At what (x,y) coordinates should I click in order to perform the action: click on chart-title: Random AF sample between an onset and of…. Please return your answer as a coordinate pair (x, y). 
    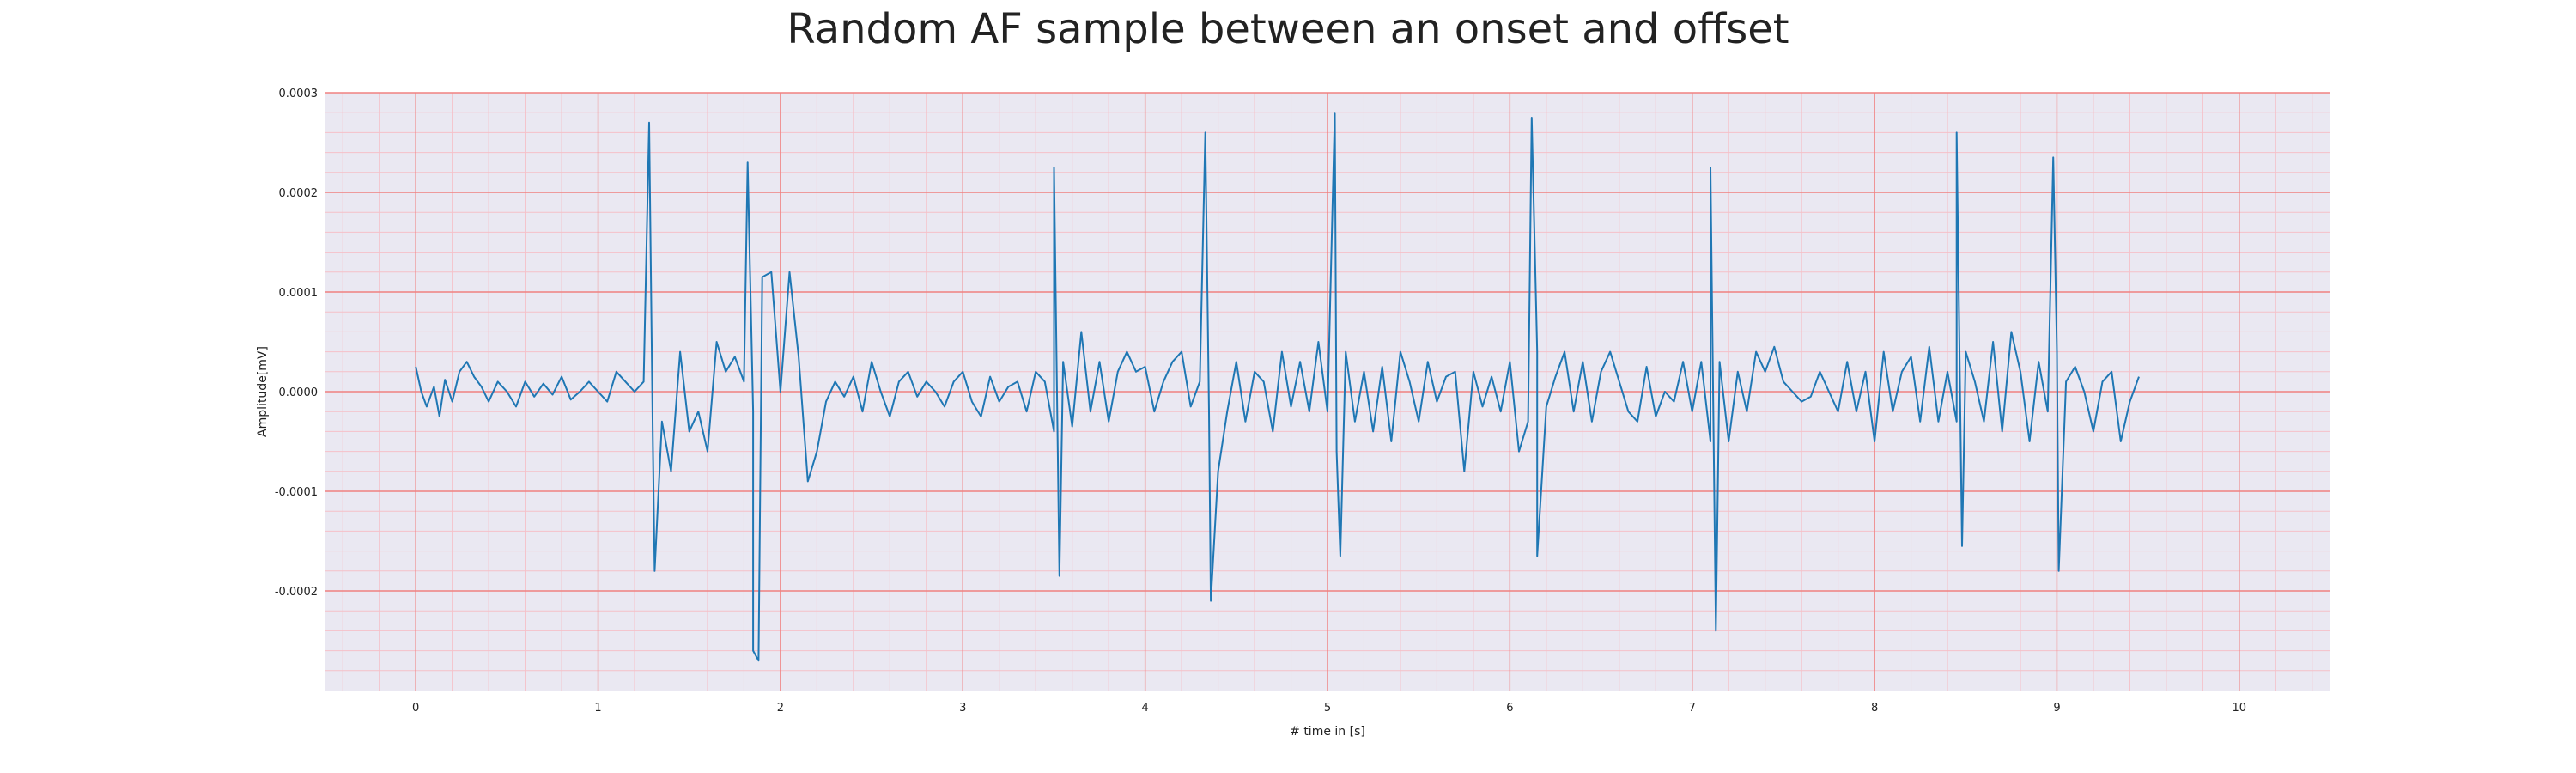
    Looking at the image, I should click on (1288, 29).